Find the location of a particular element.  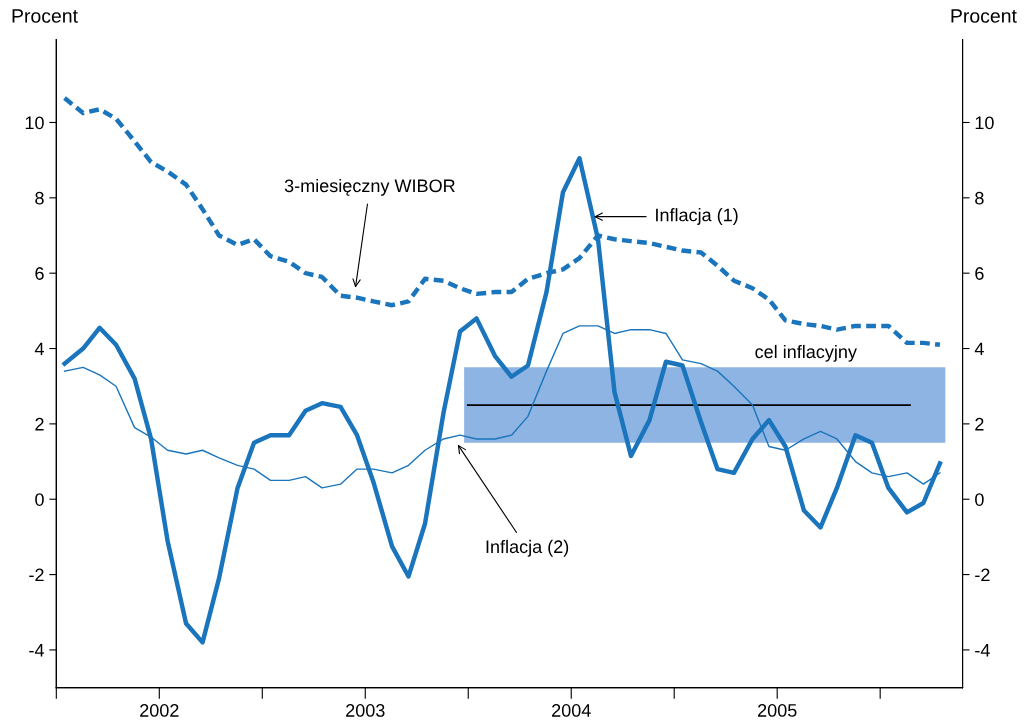

y-tick-label: 8 is located at coordinates (39, 198).